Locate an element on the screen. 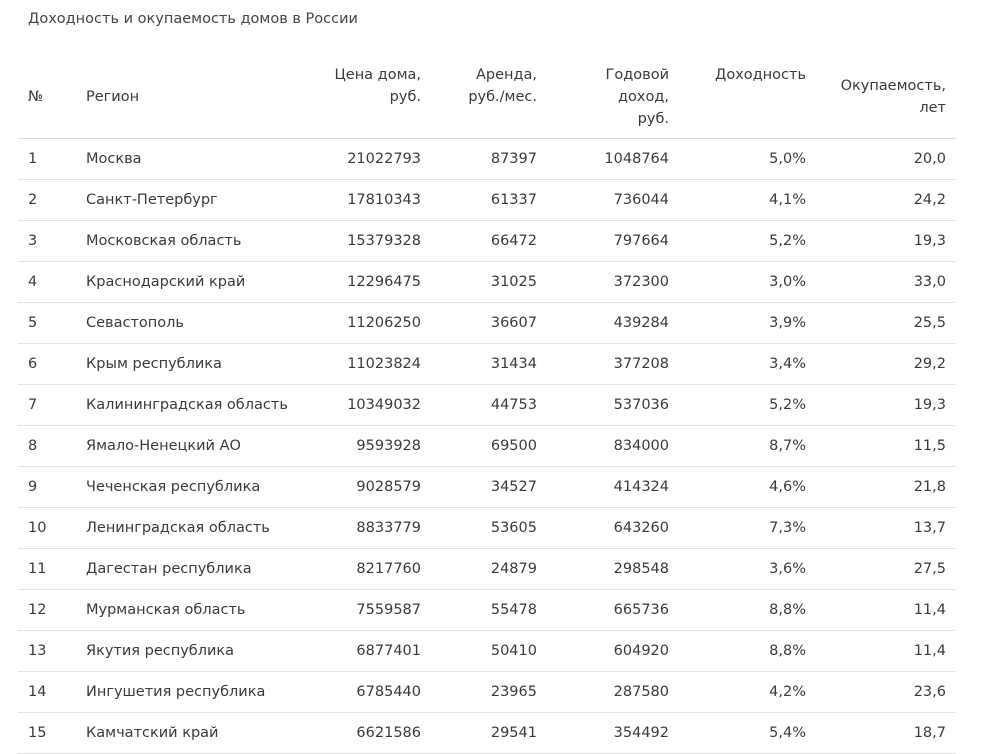 This screenshot has width=997, height=754. cell-income: 834000 is located at coordinates (613, 446).